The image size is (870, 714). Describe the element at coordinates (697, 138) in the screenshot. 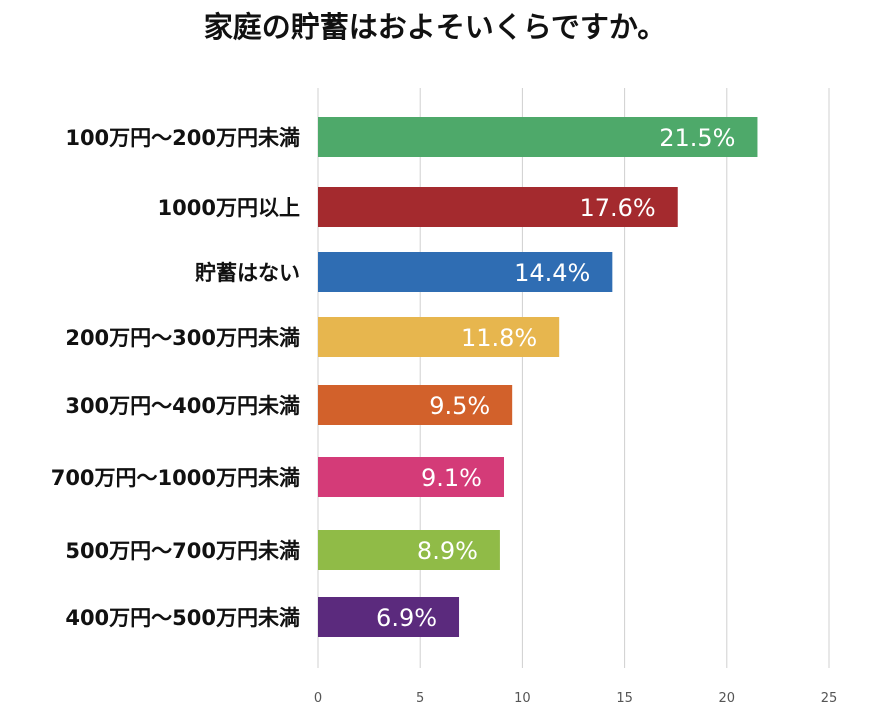

I see `data-label: 21.5%` at that location.